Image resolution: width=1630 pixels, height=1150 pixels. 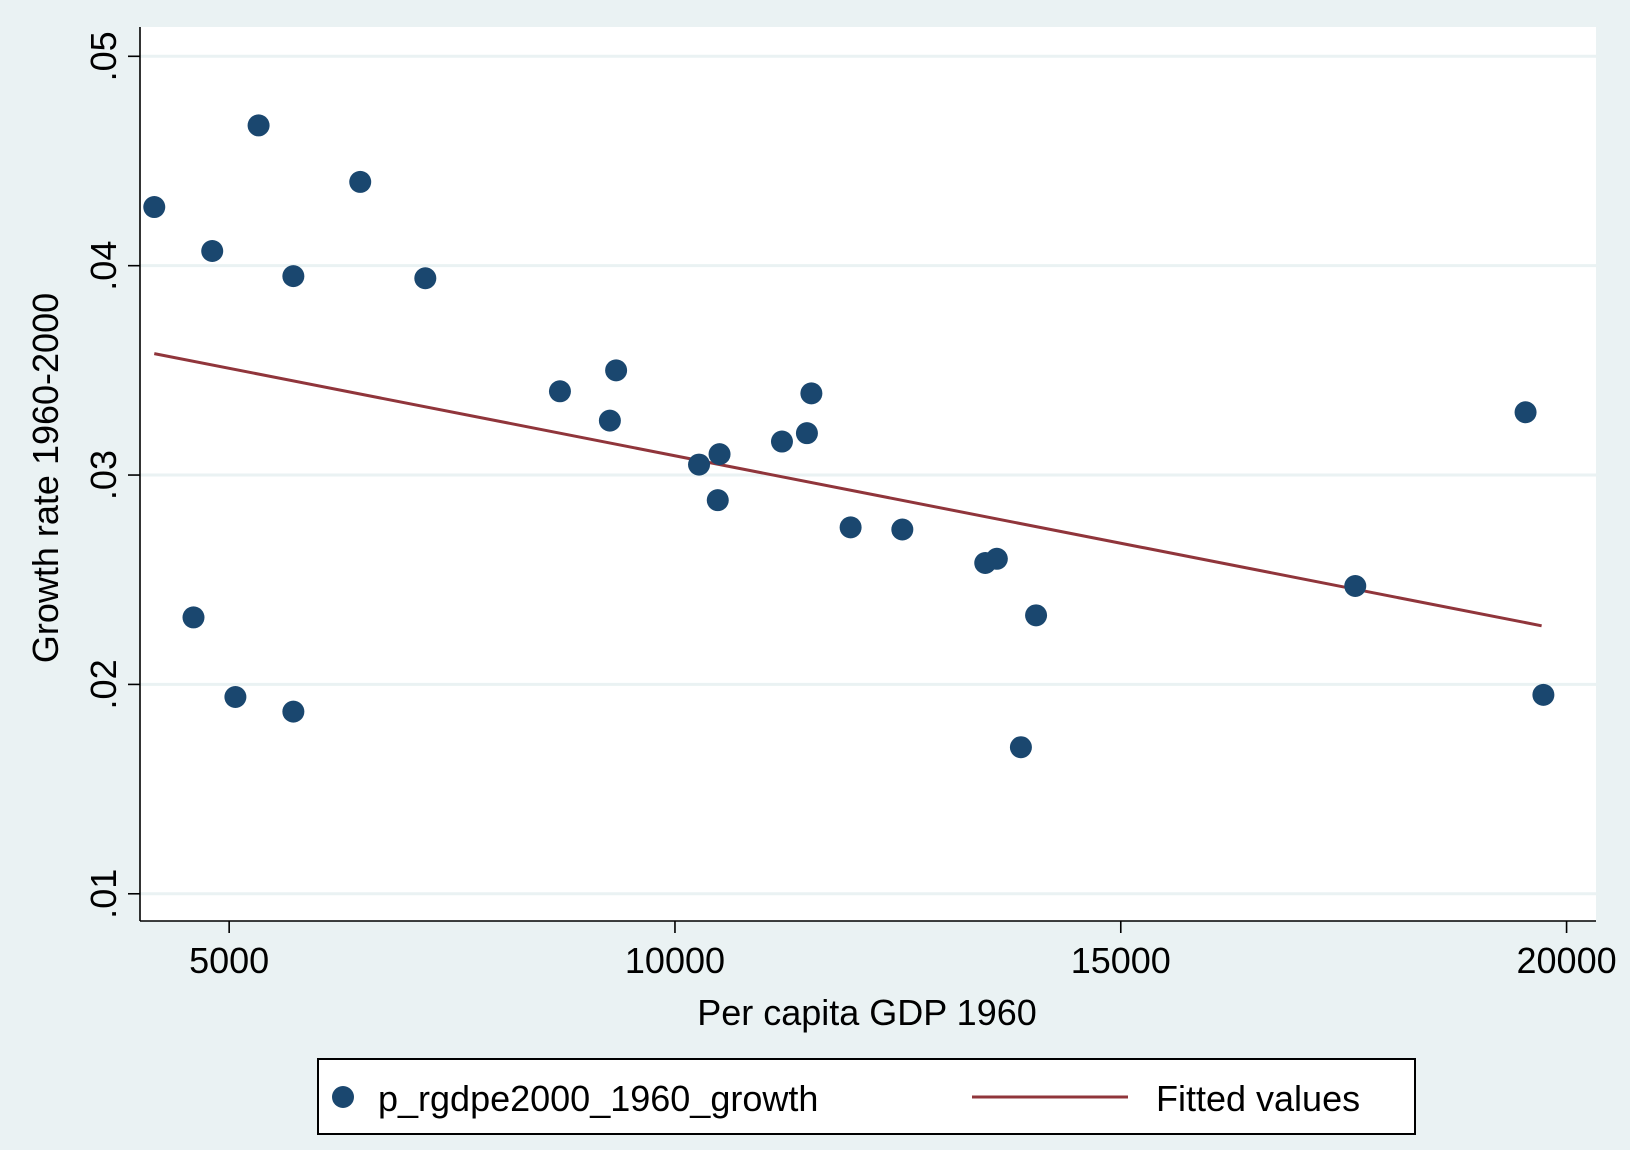 I want to click on y-tick-label: .02, so click(x=103, y=684).